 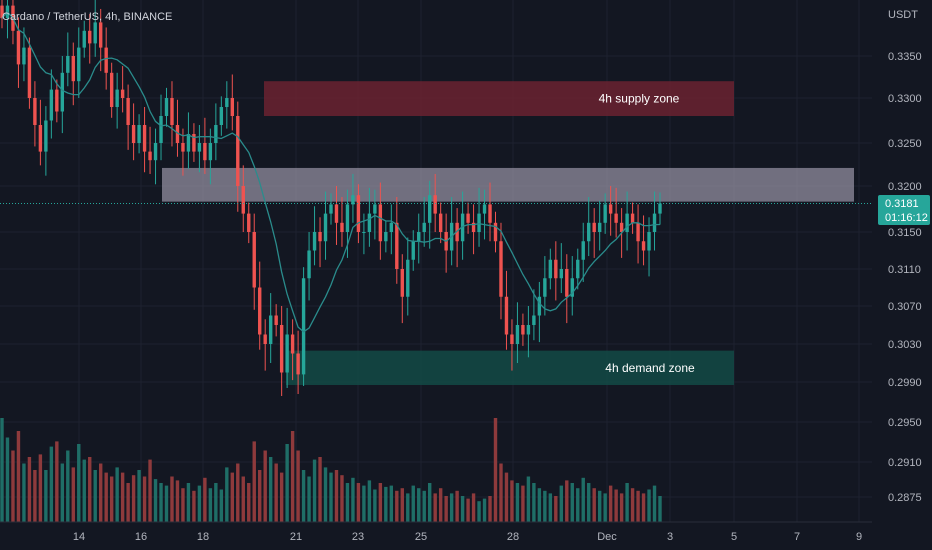 What do you see at coordinates (859, 537) in the screenshot?
I see `x-tick-label: 9` at bounding box center [859, 537].